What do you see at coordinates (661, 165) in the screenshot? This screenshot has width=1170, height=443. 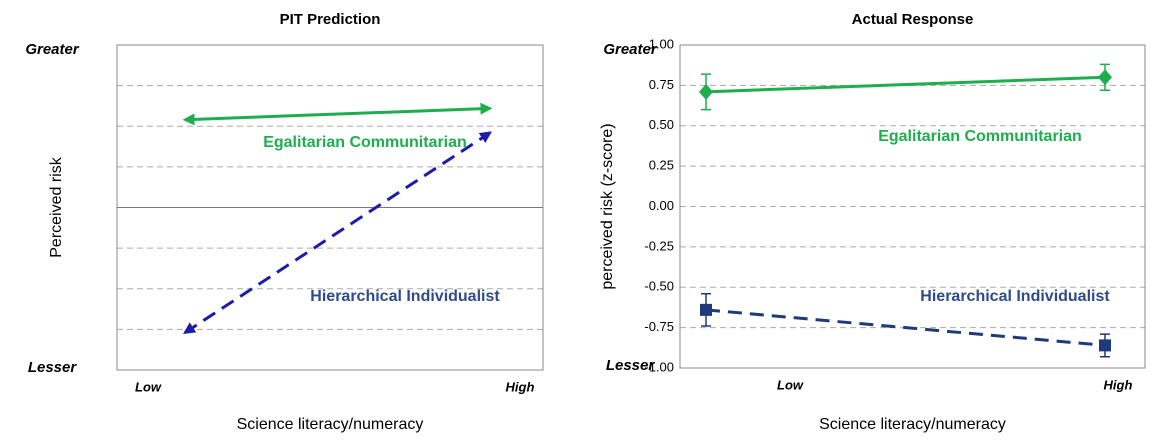 I see `y-tick-label: 0.25` at bounding box center [661, 165].